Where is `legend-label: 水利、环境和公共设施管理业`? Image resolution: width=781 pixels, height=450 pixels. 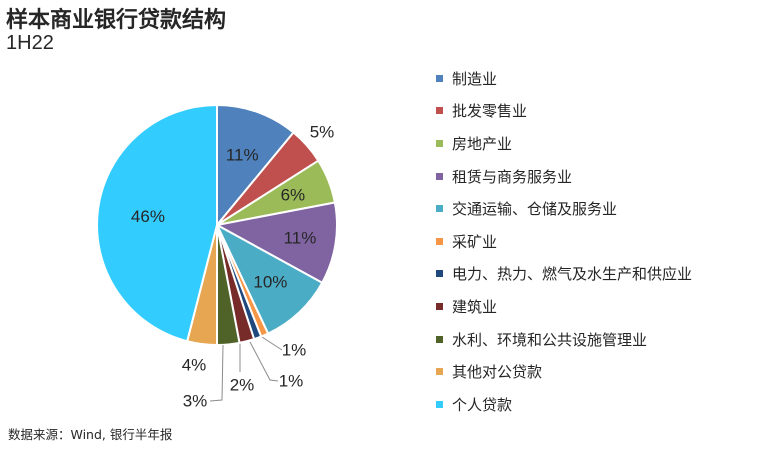
legend-label: 水利、环境和公共设施管理业 is located at coordinates (550, 339).